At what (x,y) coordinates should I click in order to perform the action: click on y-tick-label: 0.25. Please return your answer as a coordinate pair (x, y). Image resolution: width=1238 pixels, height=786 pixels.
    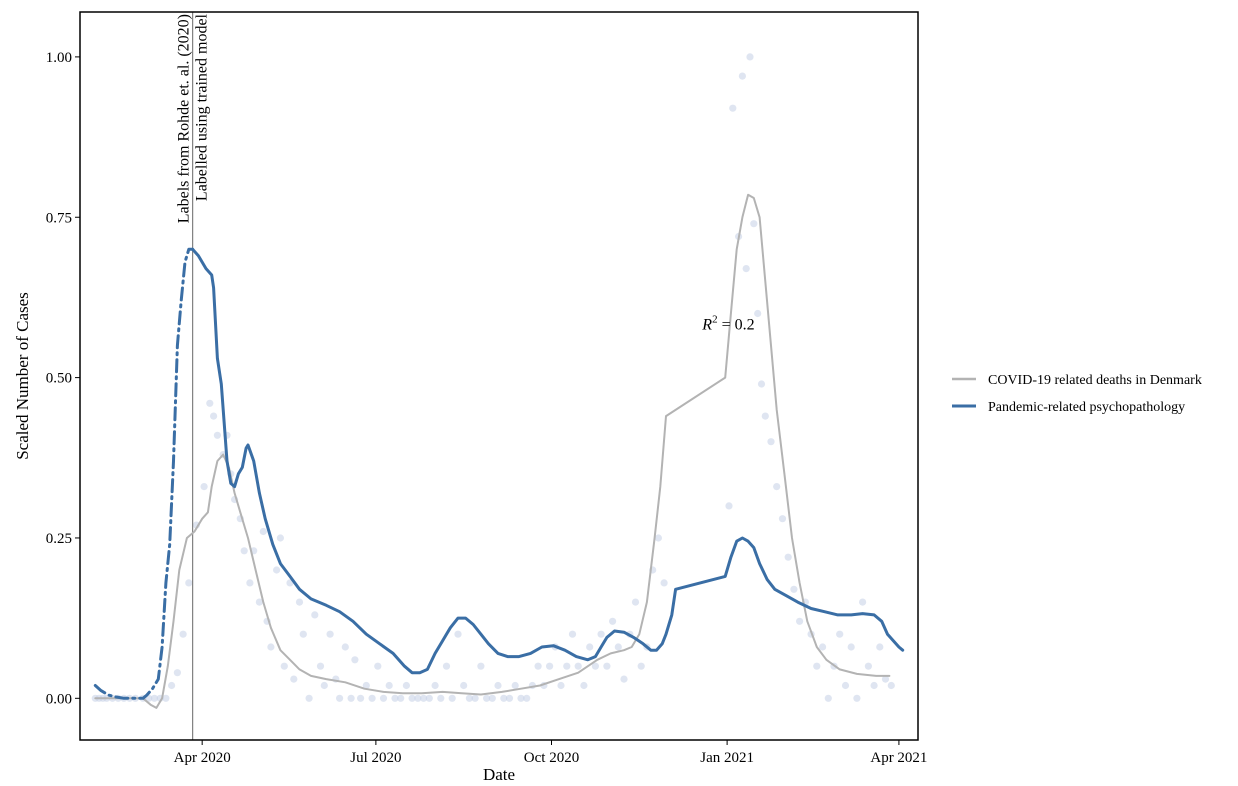
    Looking at the image, I should click on (59, 539).